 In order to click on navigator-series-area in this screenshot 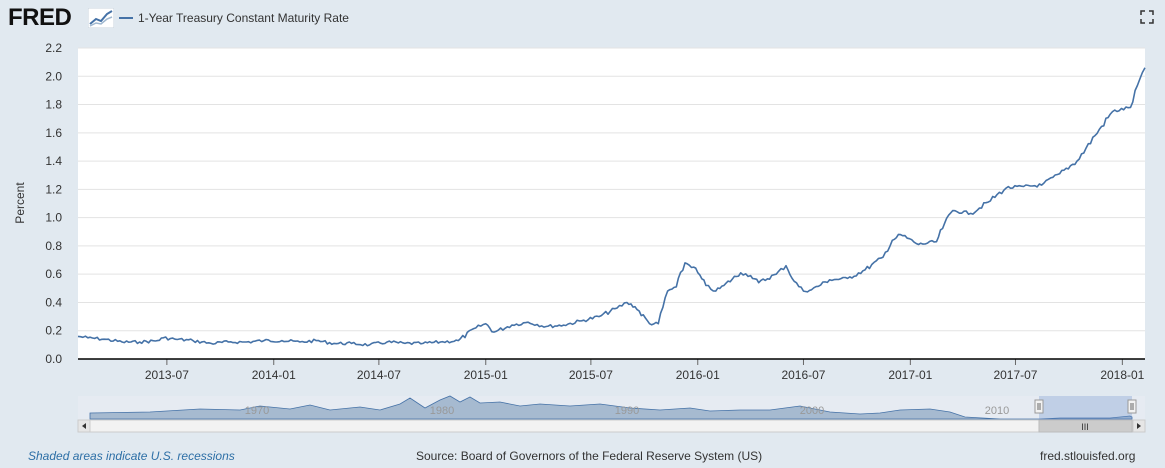, I will do `click(611, 407)`.